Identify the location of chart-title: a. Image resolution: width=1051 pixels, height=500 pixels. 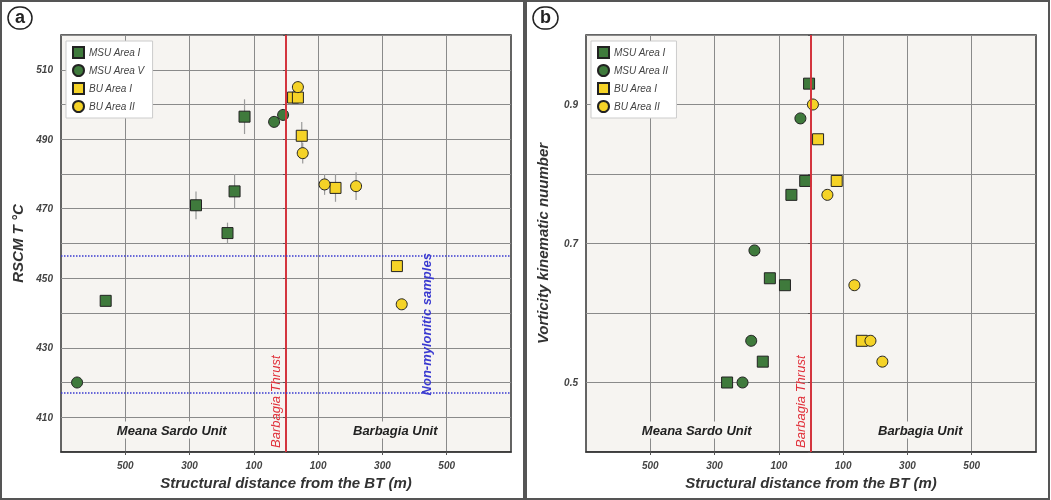
(20, 17).